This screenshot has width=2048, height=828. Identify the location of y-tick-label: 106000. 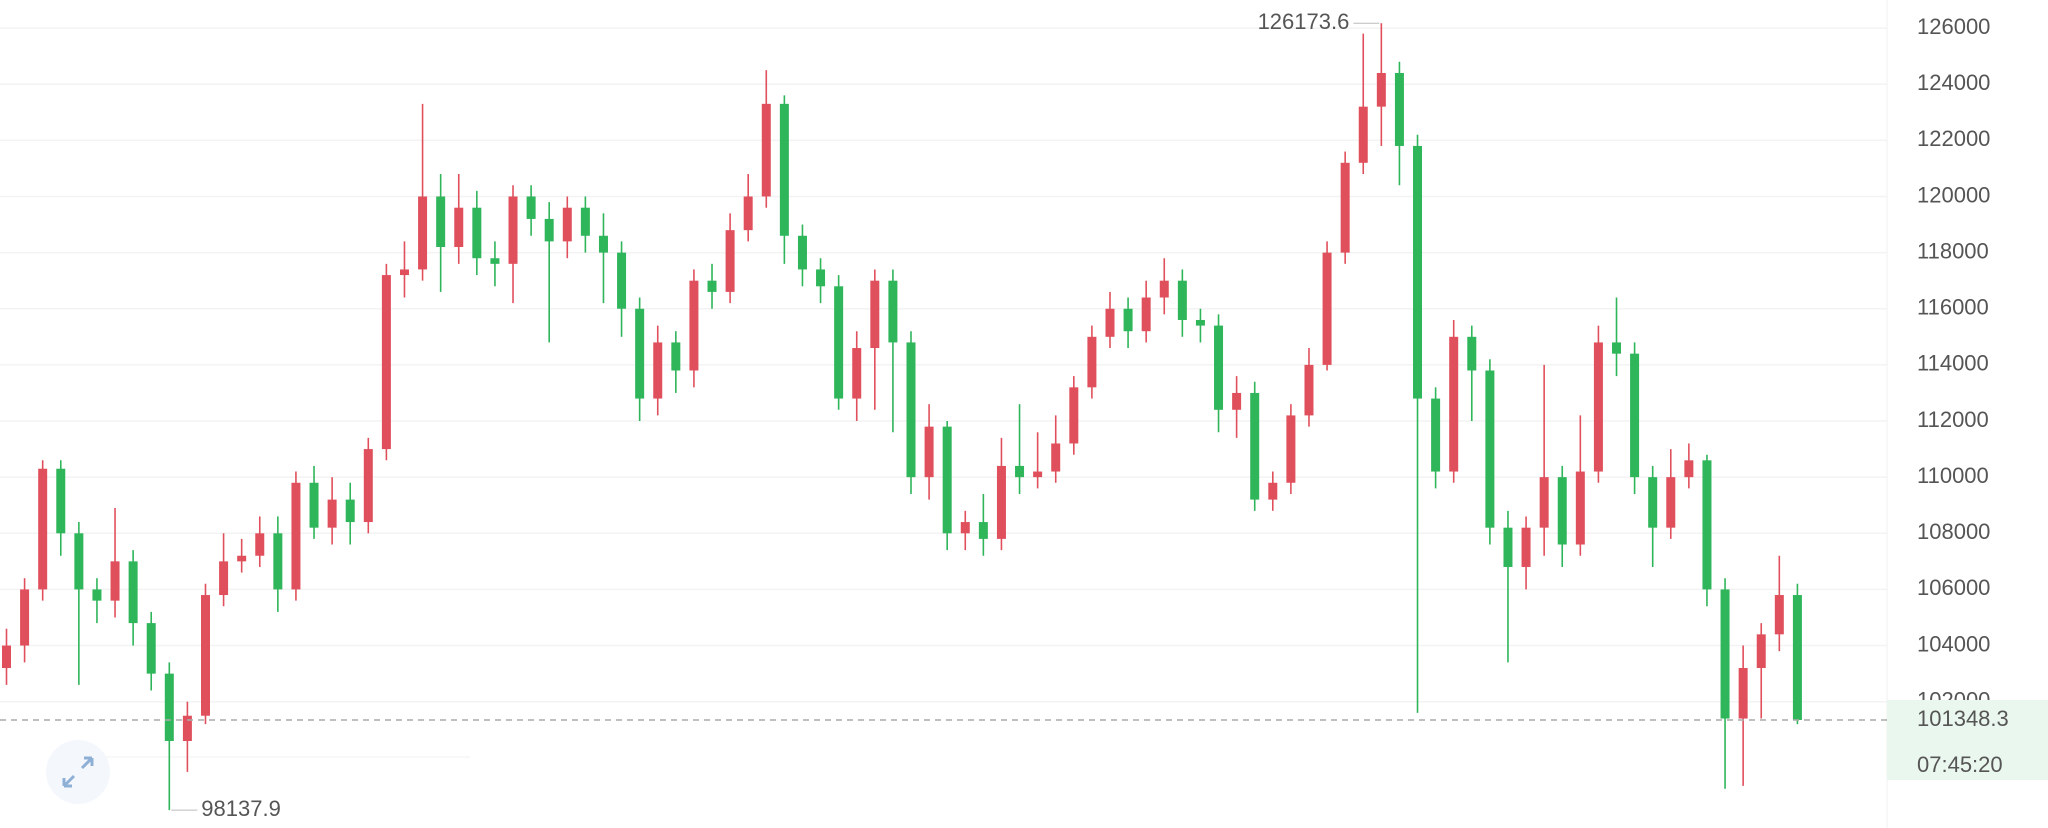
(1953, 587).